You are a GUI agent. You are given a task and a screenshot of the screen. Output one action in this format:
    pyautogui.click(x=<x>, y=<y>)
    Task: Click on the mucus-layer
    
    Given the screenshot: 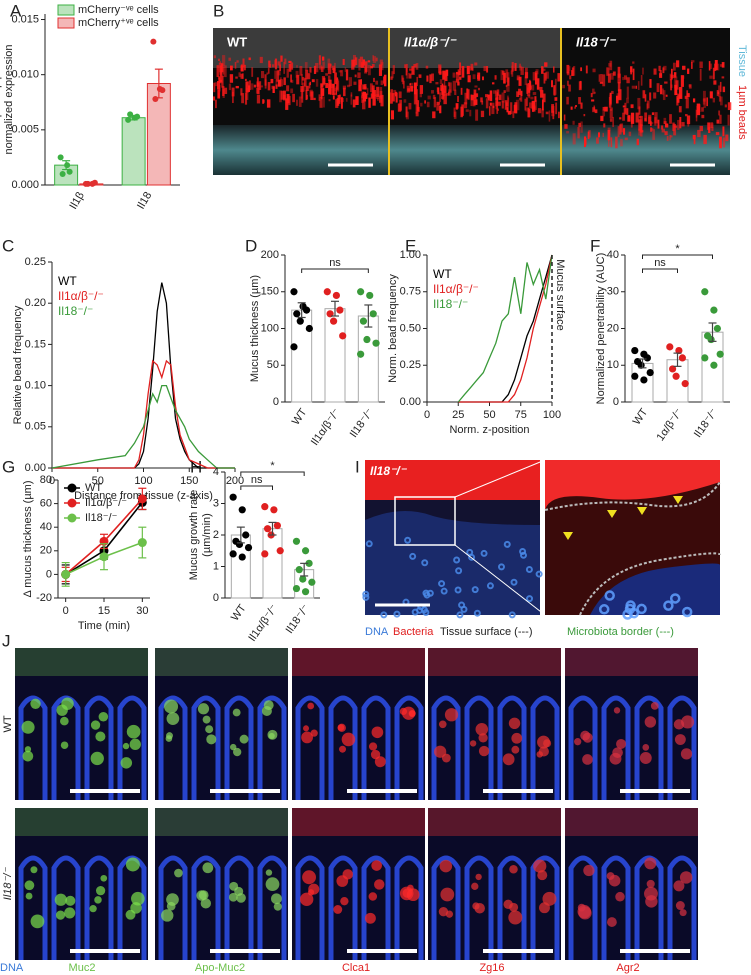 What is the action you would take?
    pyautogui.click(x=631, y=822)
    